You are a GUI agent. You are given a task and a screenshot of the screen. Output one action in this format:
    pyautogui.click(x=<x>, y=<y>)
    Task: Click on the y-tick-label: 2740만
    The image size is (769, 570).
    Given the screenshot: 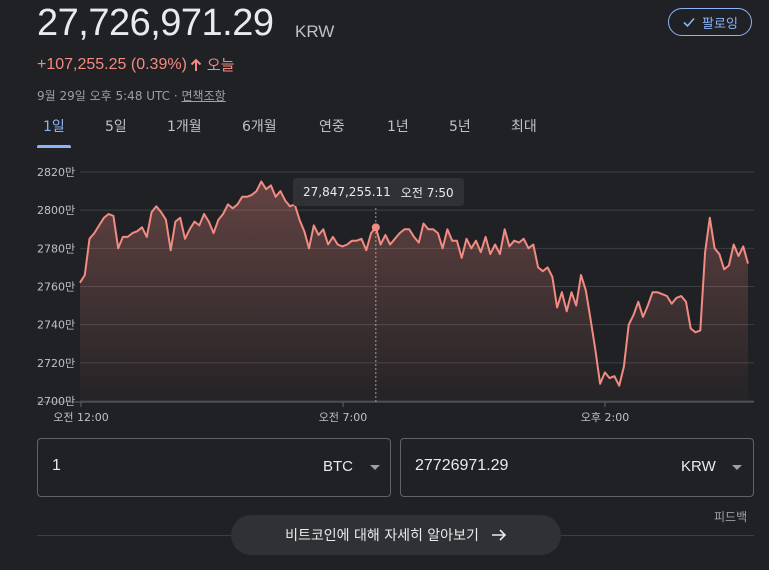 What is the action you would take?
    pyautogui.click(x=56, y=325)
    